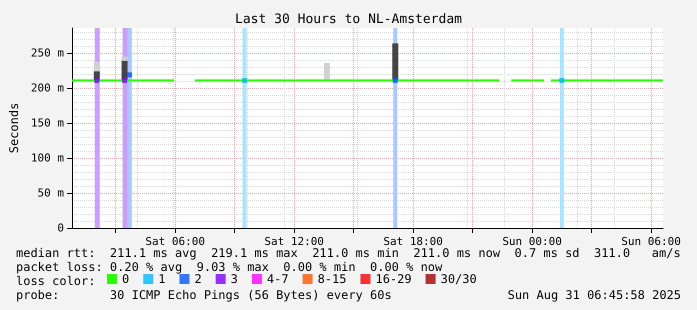  Describe the element at coordinates (230, 267) in the screenshot. I see `text: packet loss: 0.20 % avg 9.03 % max 0.00 % min 0.00 % now` at that location.